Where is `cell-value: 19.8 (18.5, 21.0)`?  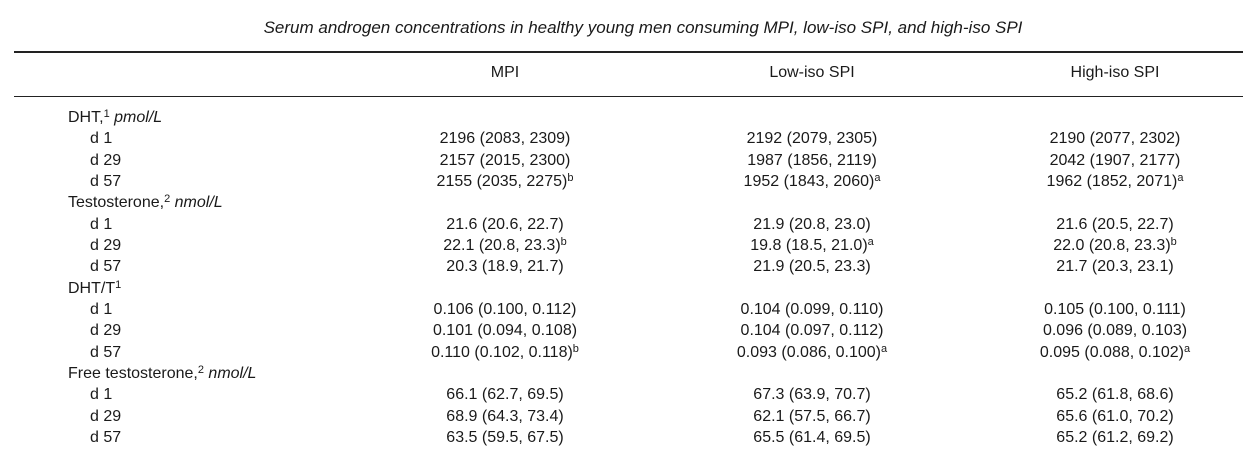
cell-value: 19.8 (18.5, 21.0) is located at coordinates (809, 245).